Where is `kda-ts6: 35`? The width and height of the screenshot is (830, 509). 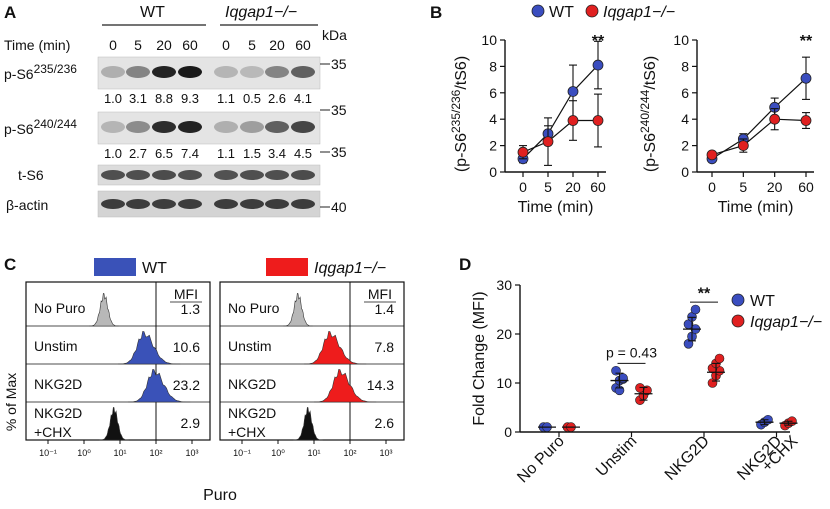 kda-ts6: 35 is located at coordinates (339, 152).